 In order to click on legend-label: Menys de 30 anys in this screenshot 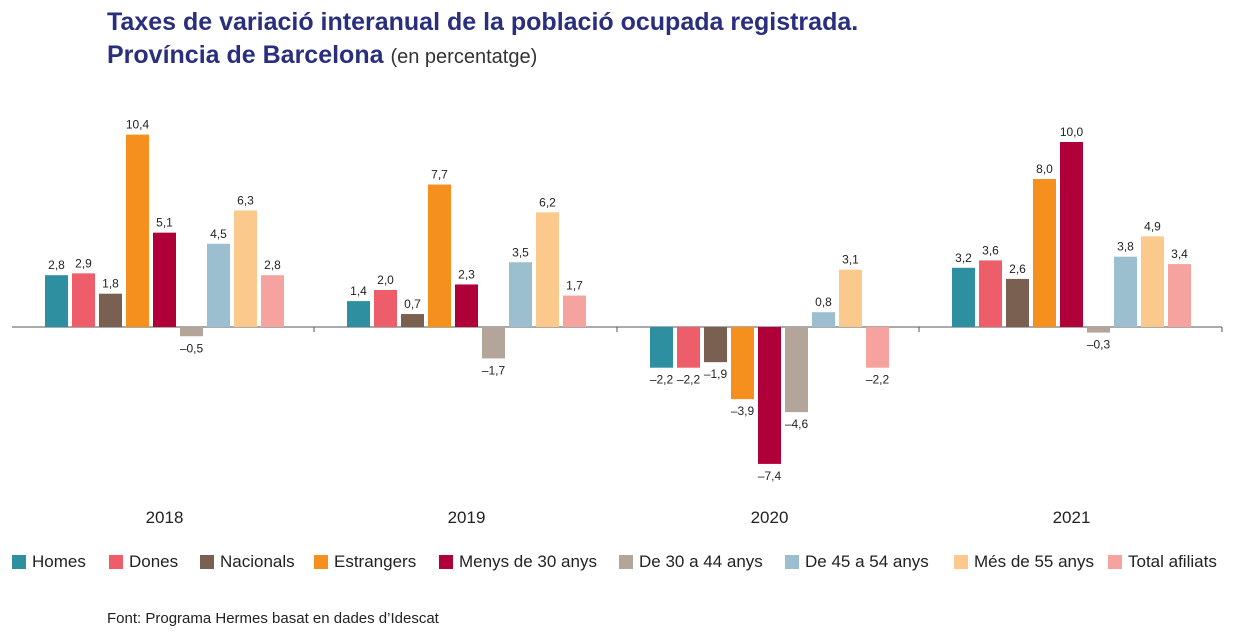, I will do `click(528, 561)`.